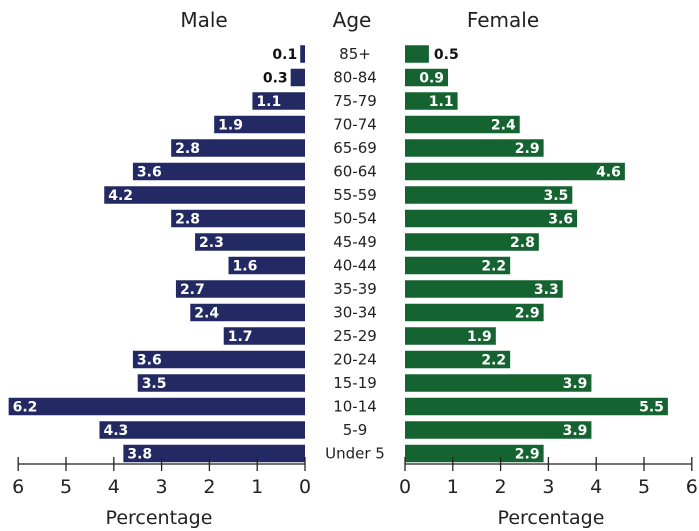  What do you see at coordinates (115, 431) in the screenshot?
I see `male-value-label-5-9: 4.3` at bounding box center [115, 431].